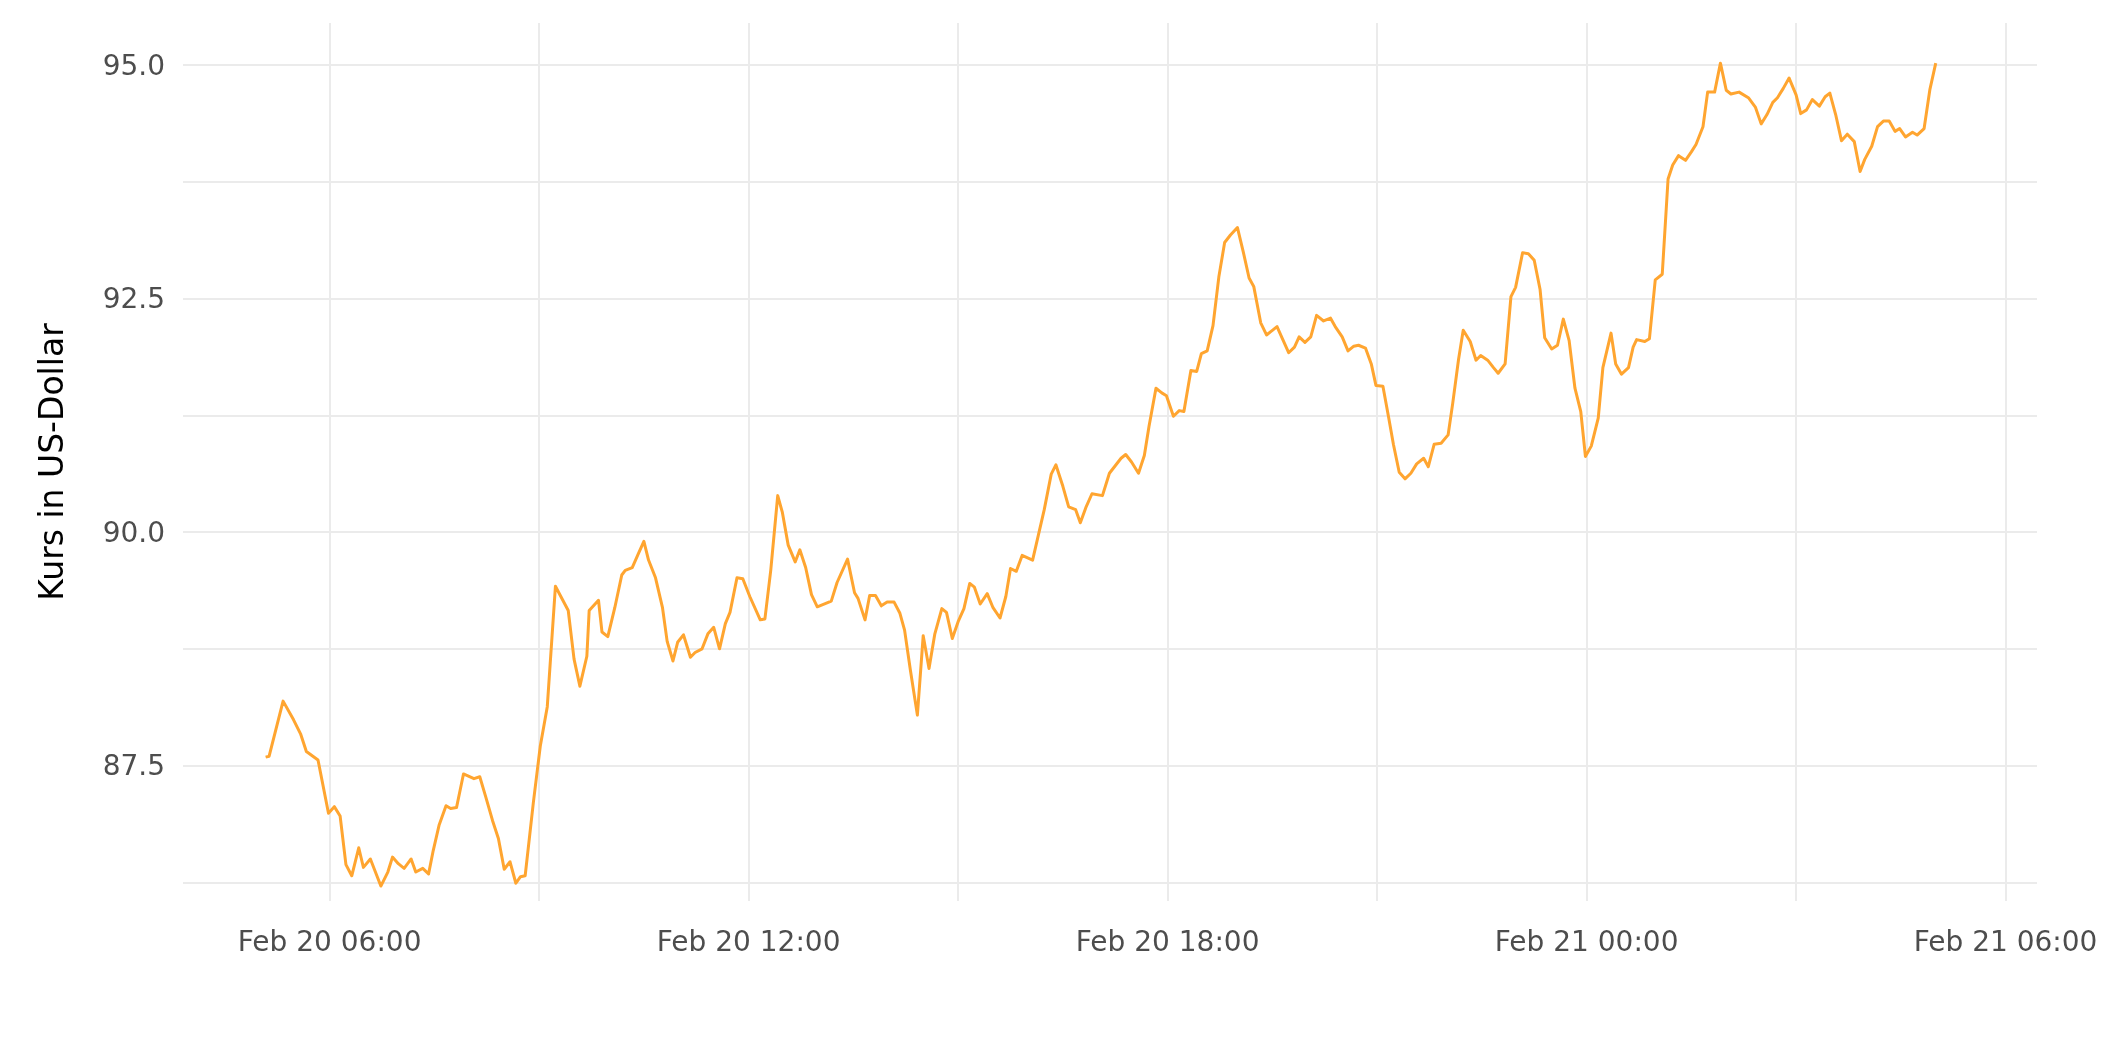 This screenshot has width=2125, height=1062. What do you see at coordinates (133, 65) in the screenshot?
I see `y-tick-label: 95.0` at bounding box center [133, 65].